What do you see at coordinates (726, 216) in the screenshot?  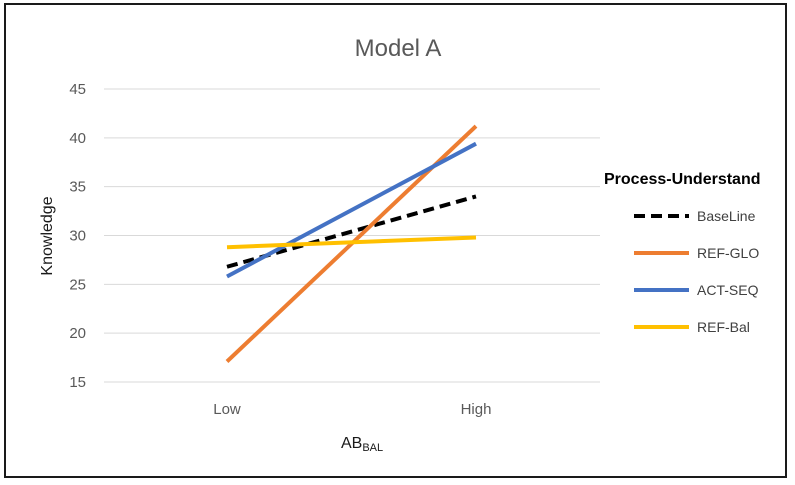 I see `legend-label: BaseLine` at bounding box center [726, 216].